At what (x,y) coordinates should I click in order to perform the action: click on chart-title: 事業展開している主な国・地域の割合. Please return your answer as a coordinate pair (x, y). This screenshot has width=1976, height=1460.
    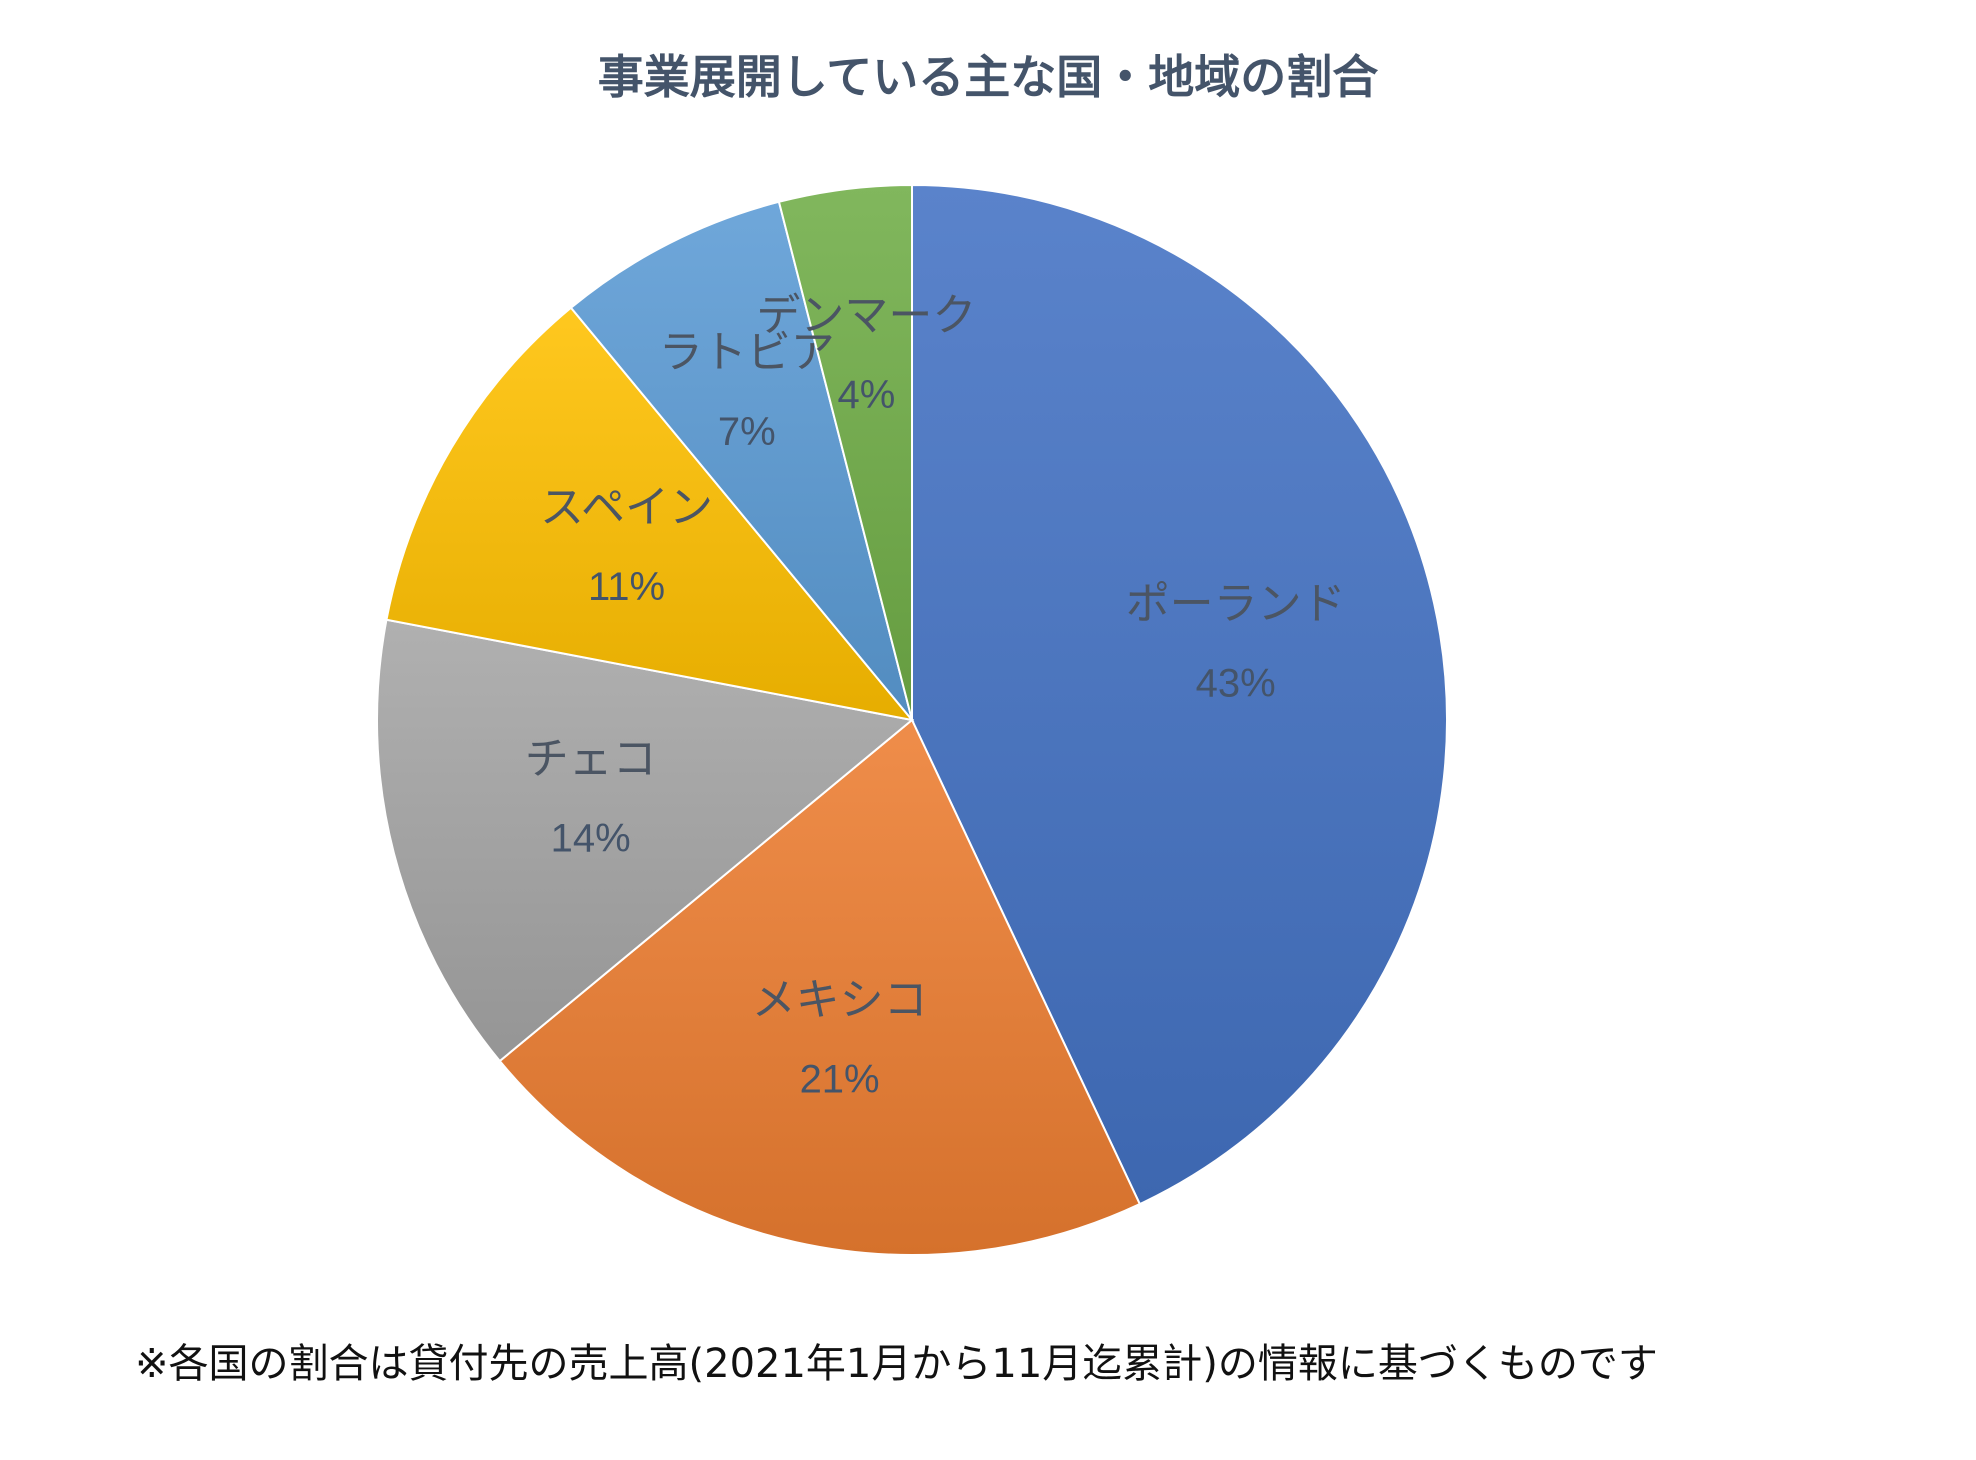
    Looking at the image, I should click on (988, 77).